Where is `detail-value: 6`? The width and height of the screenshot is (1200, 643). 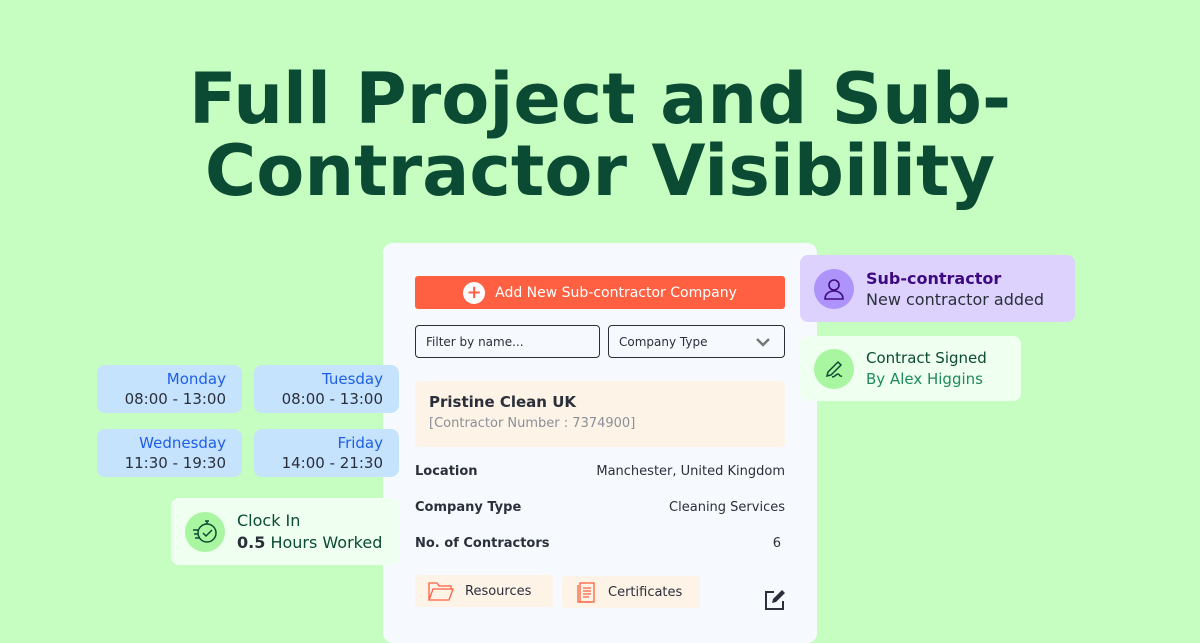
detail-value: 6 is located at coordinates (776, 543).